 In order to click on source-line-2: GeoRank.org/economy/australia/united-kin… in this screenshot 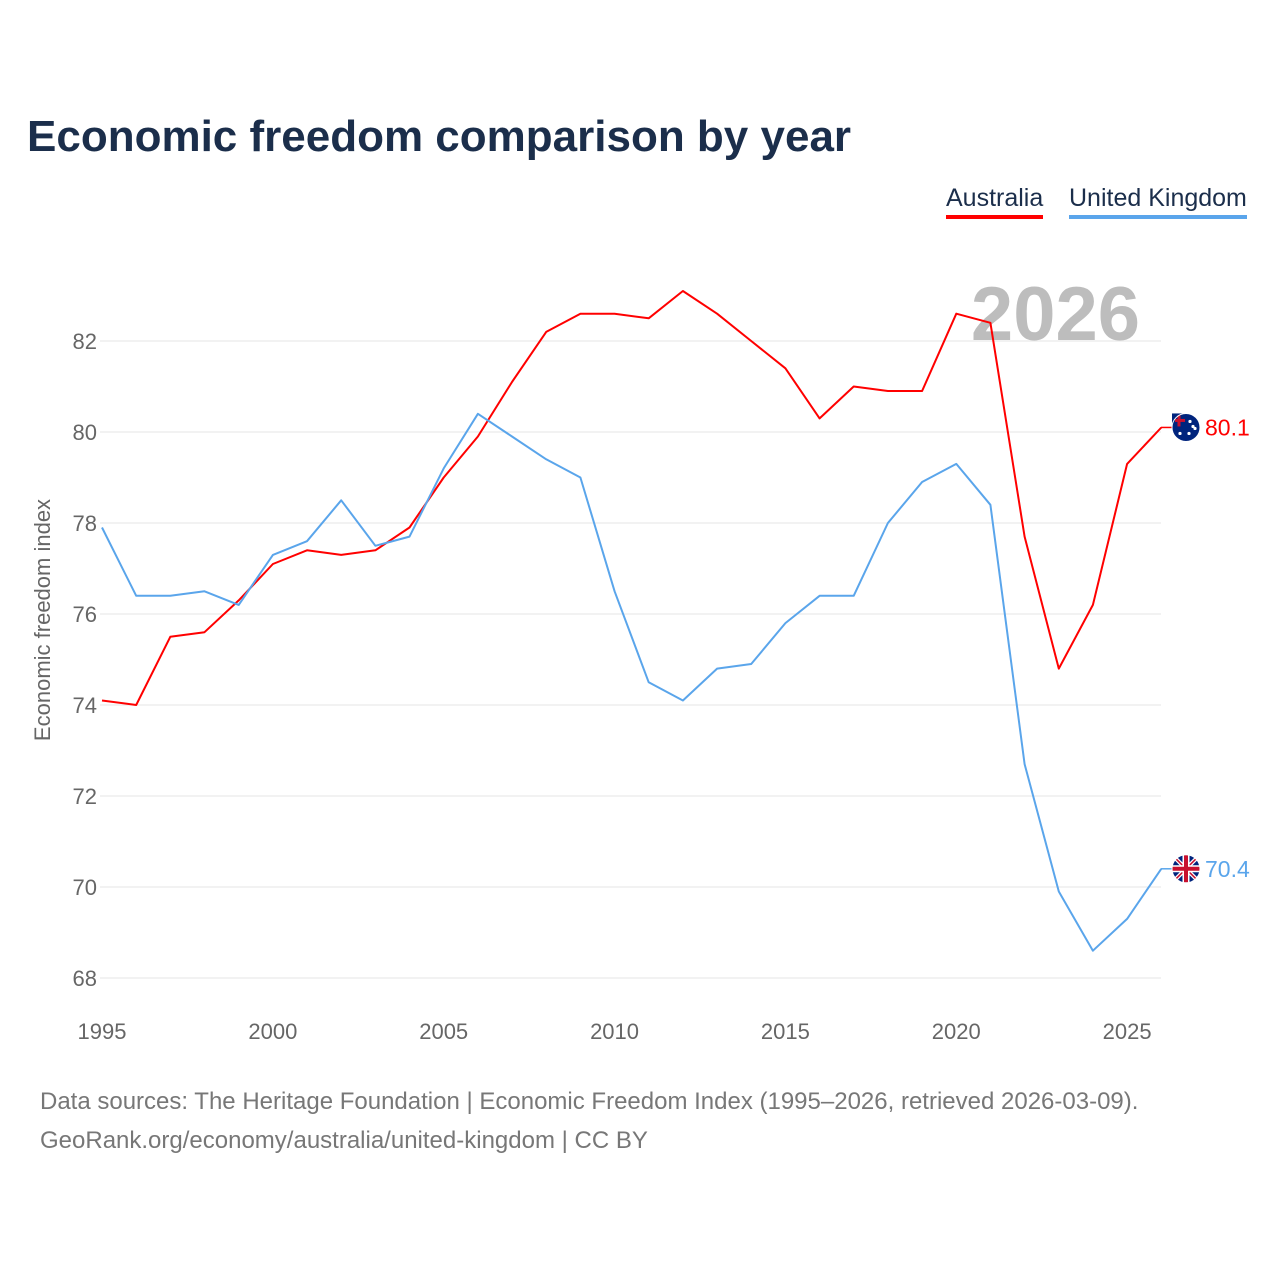, I will do `click(344, 1140)`.